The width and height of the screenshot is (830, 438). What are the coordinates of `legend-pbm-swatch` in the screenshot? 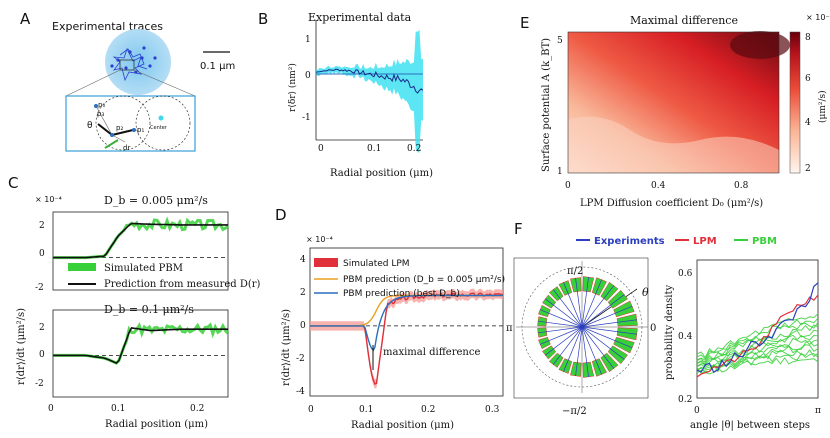 It's located at (82, 267).